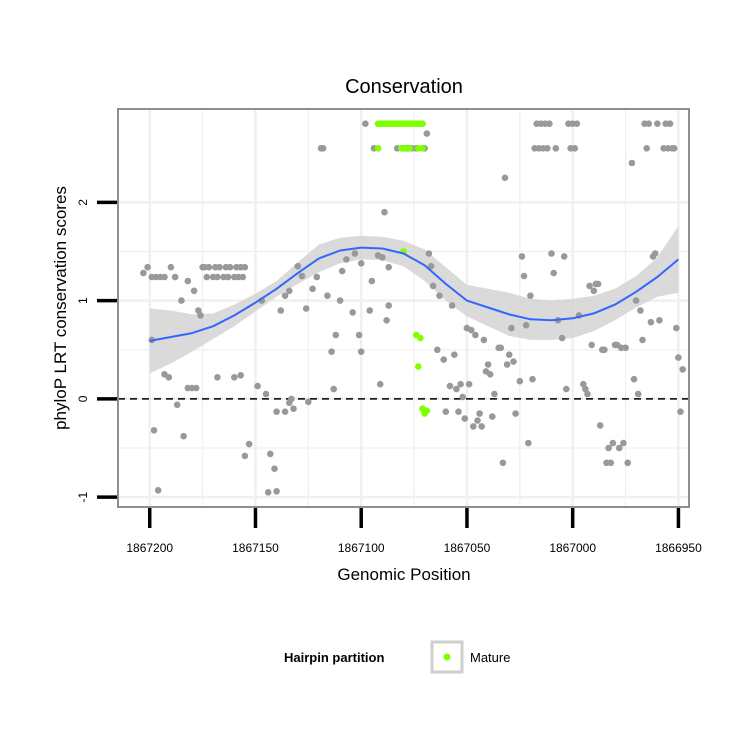 The height and width of the screenshot is (750, 750). Describe the element at coordinates (83, 300) in the screenshot. I see `y-tick-label: 1` at that location.